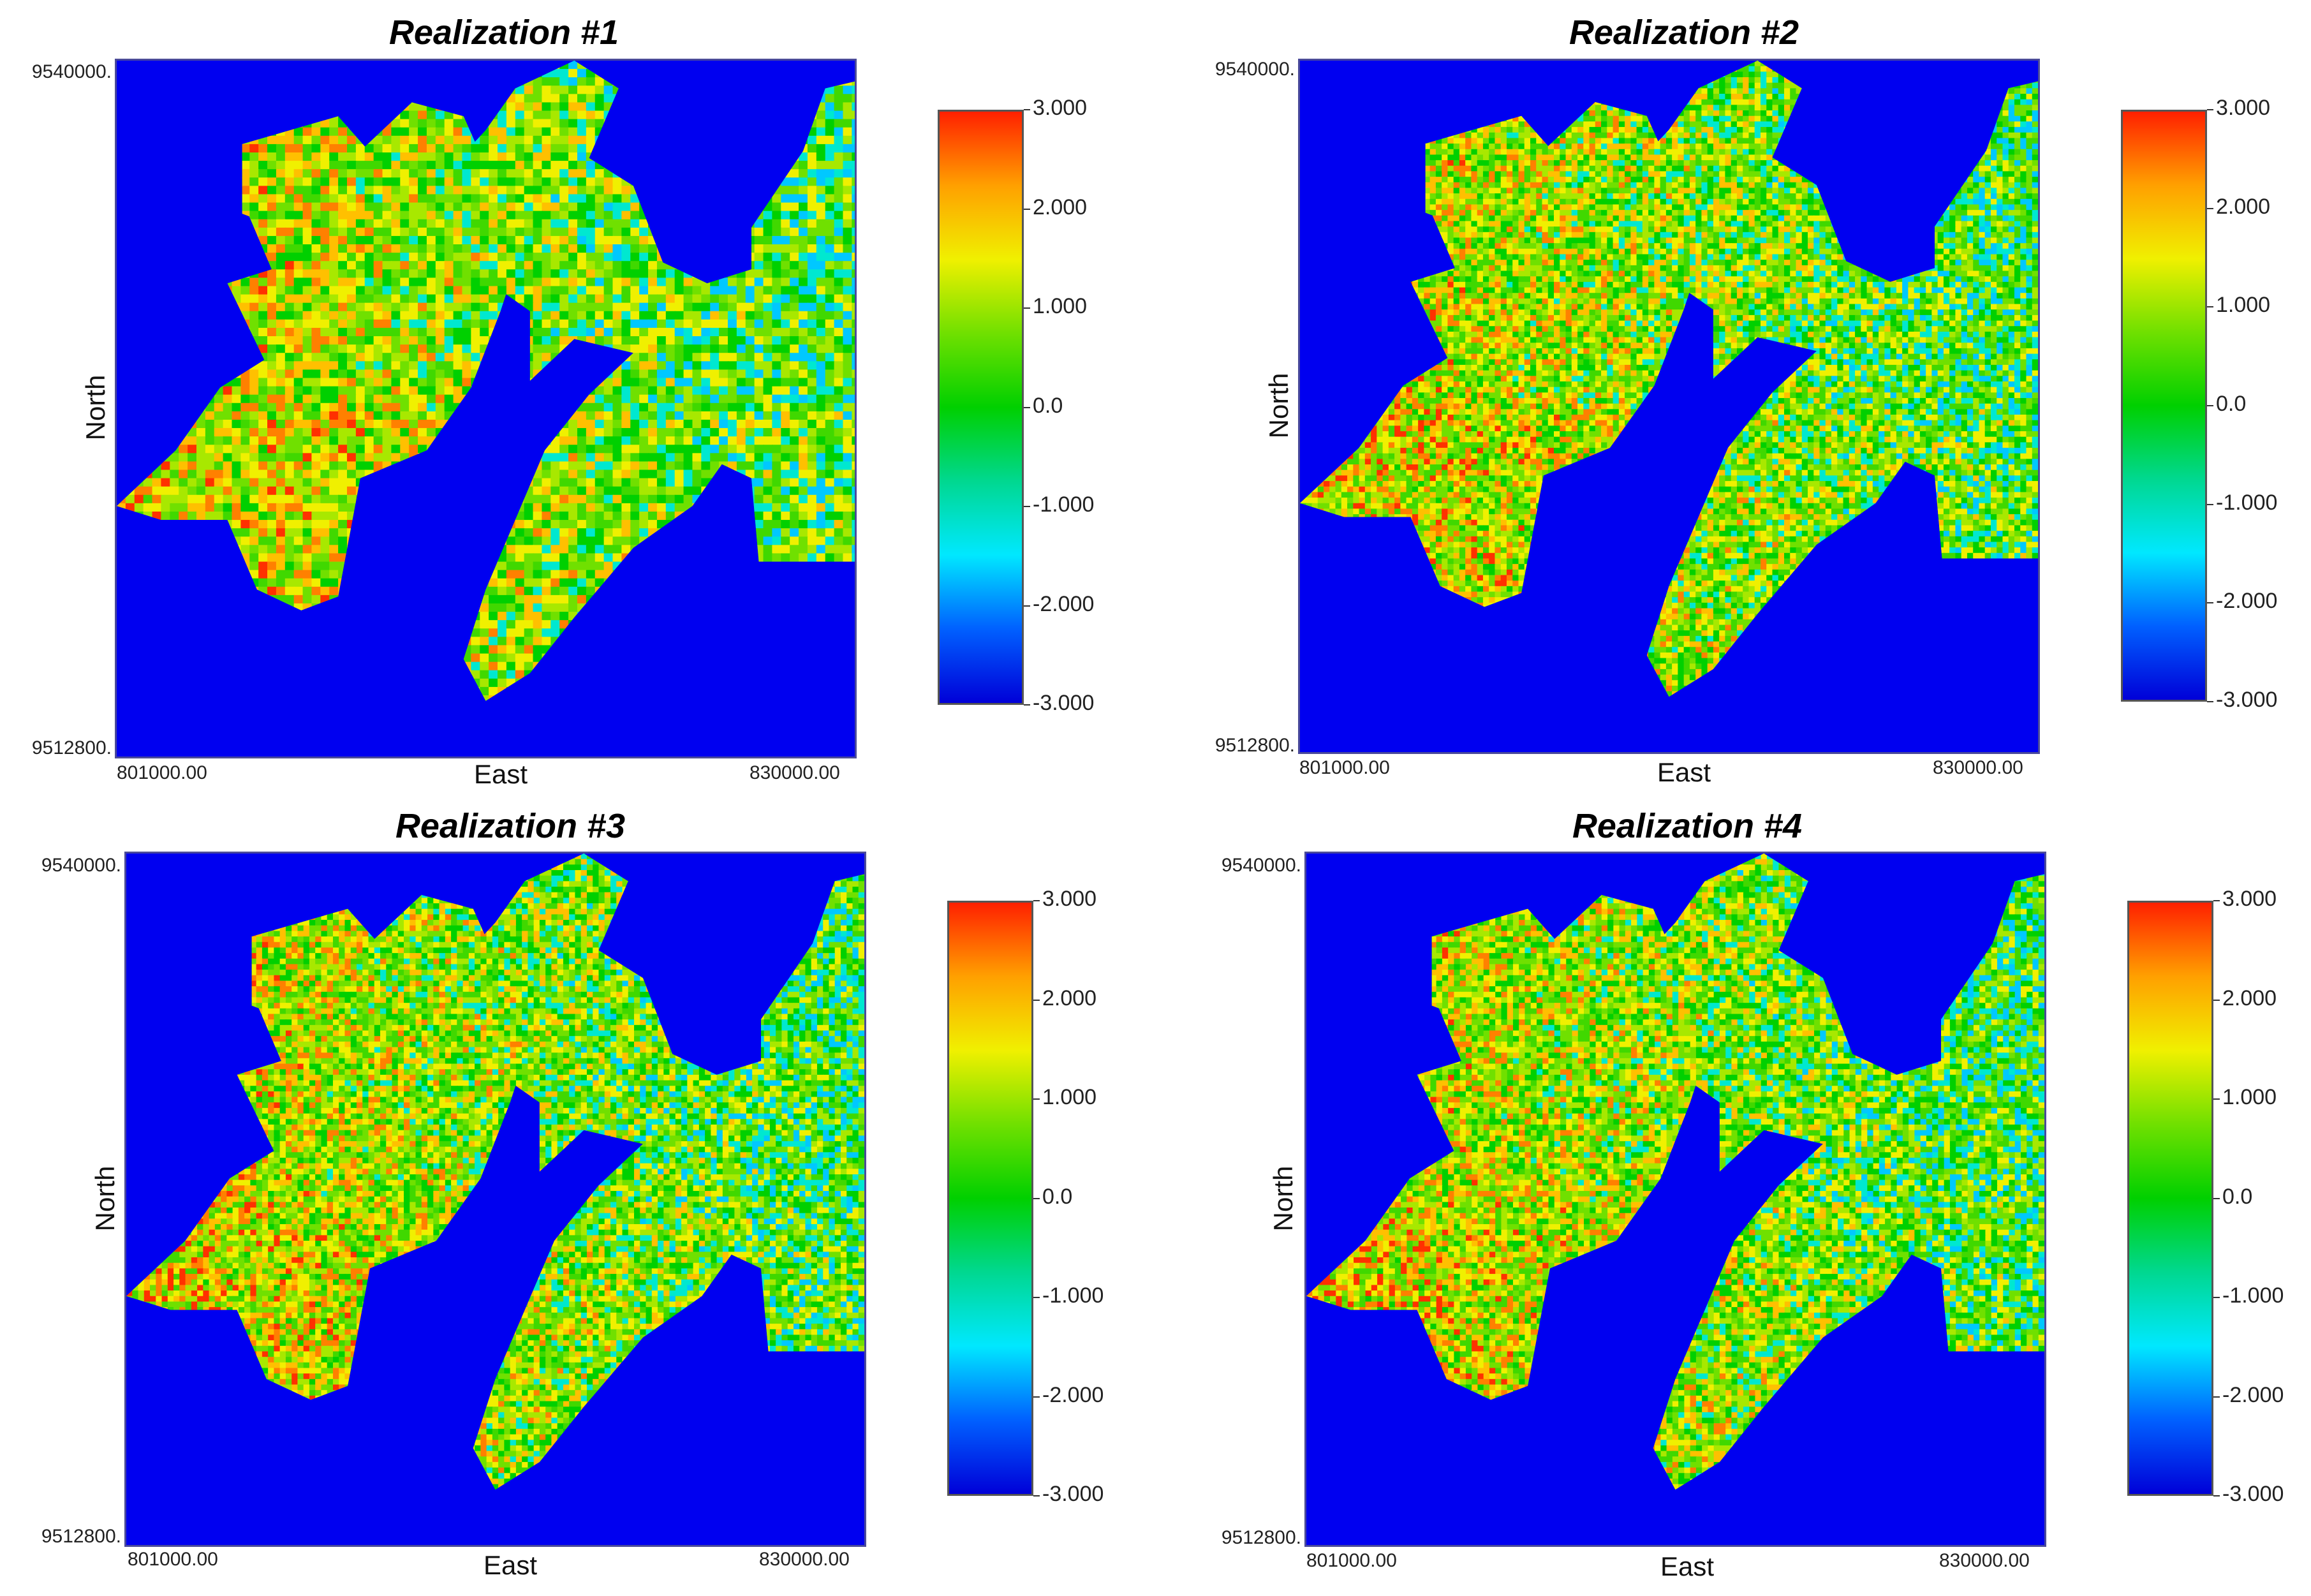 The width and height of the screenshot is (2311, 1596). What do you see at coordinates (504, 32) in the screenshot?
I see `chart-title: Realization #1` at bounding box center [504, 32].